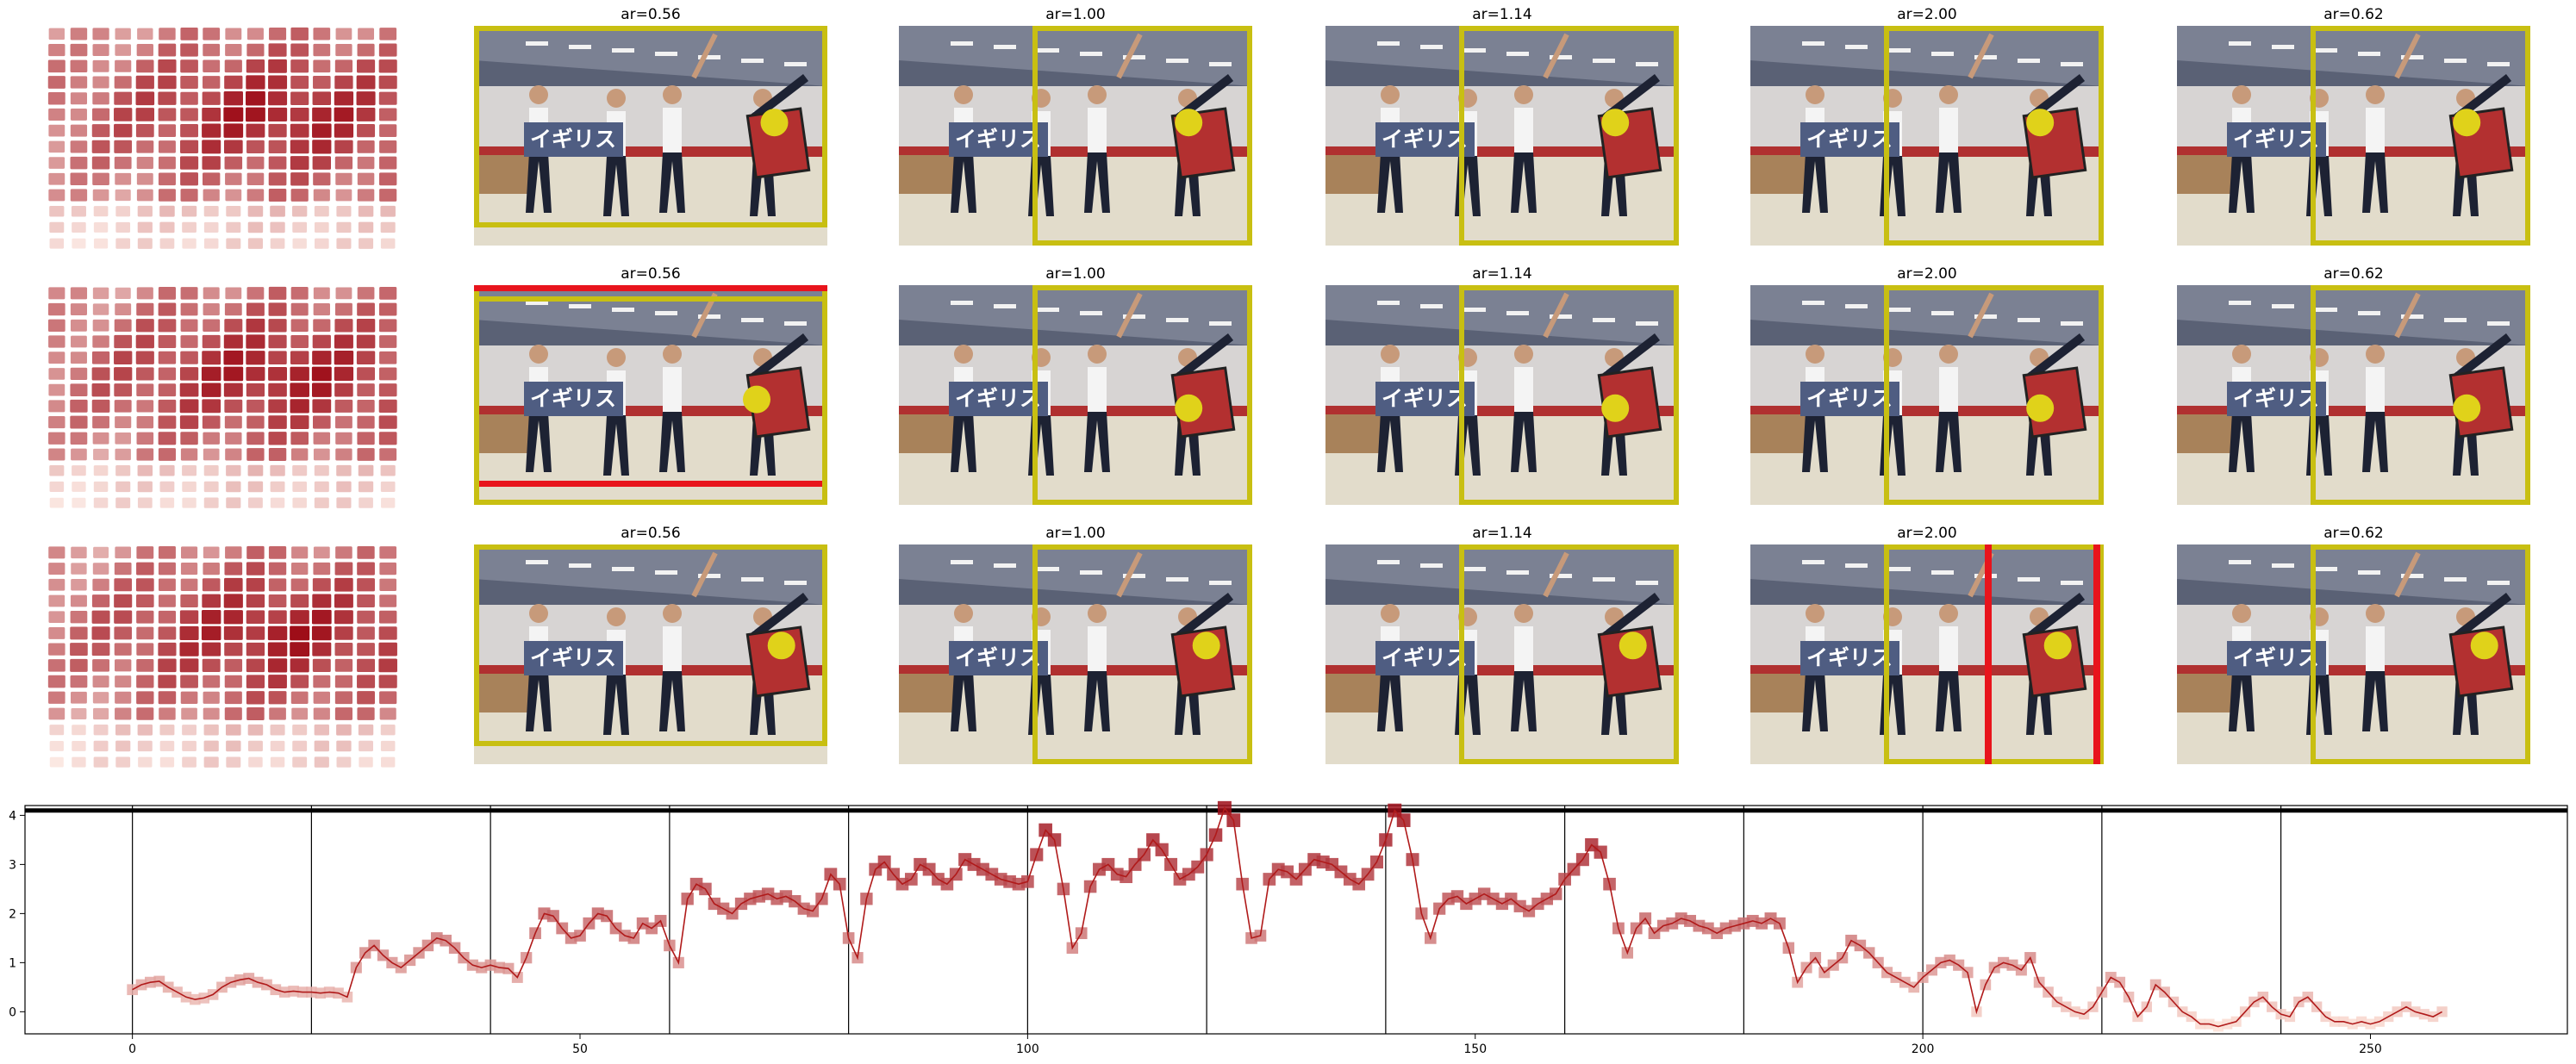 The image size is (2576, 1064). I want to click on photo-content: イギリス, so click(1502, 654).